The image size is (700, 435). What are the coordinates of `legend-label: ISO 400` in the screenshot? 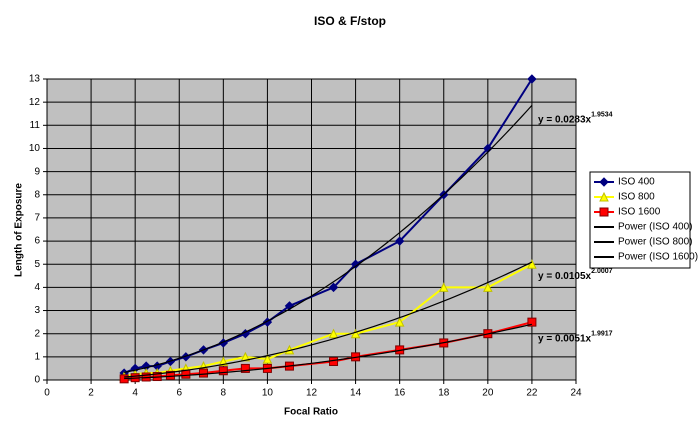 It's located at (636, 182).